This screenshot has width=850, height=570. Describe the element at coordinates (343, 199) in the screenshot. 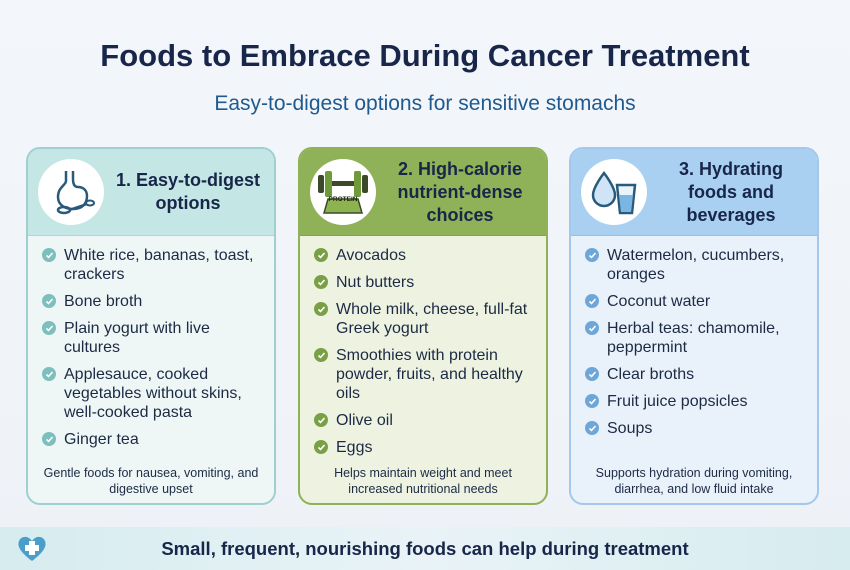

I see `icon-label: PROTEIN` at that location.